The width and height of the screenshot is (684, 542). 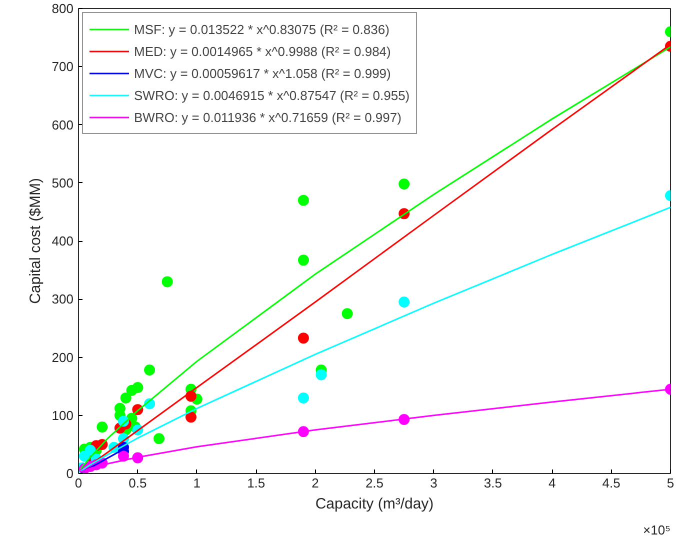 What do you see at coordinates (137, 483) in the screenshot?
I see `x-tick-label: 0.5` at bounding box center [137, 483].